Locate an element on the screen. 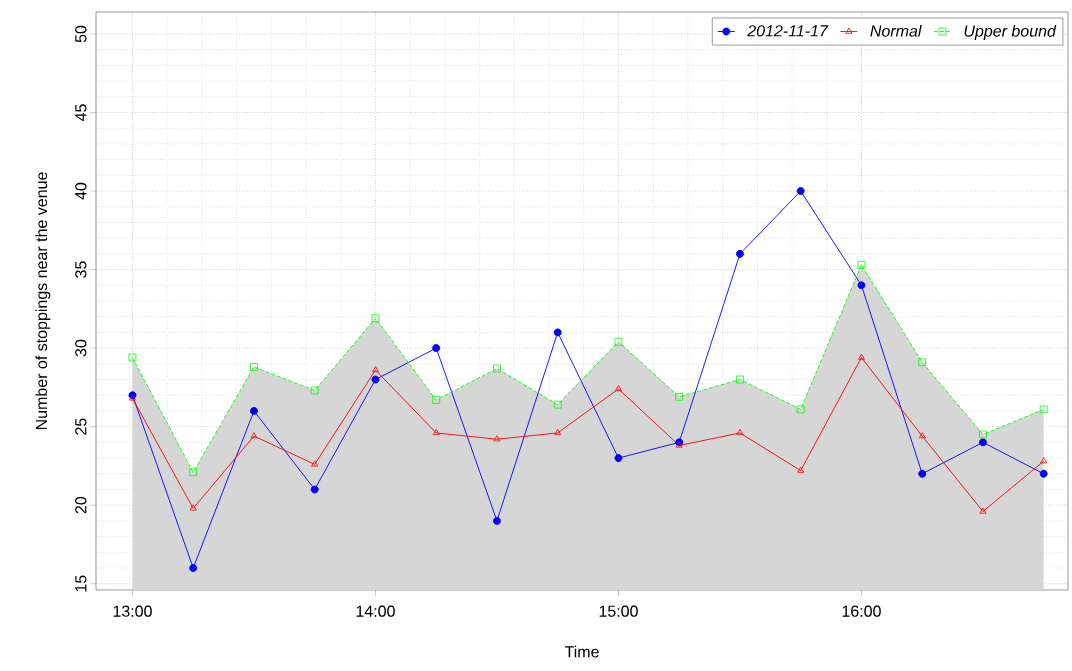 The image size is (1072, 671). x-tick-label: 16:00 is located at coordinates (861, 611).